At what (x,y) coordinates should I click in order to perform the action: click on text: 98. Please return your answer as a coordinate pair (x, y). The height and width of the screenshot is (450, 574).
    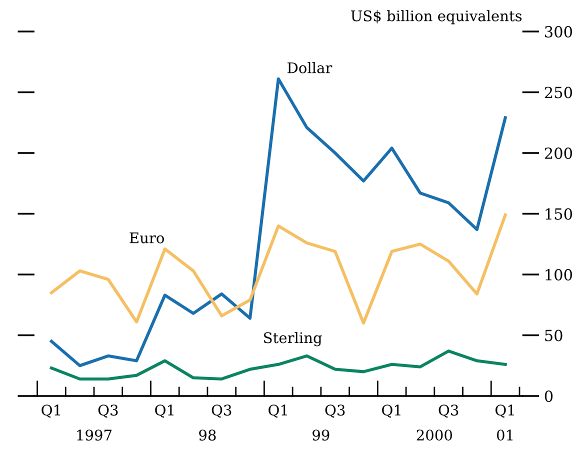
    Looking at the image, I should click on (207, 435).